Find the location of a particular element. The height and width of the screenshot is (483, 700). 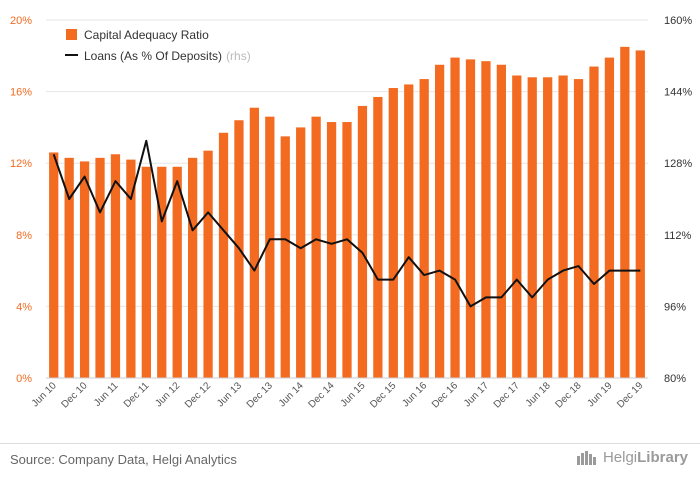

brand-wordmark-light: Helgi is located at coordinates (620, 457).